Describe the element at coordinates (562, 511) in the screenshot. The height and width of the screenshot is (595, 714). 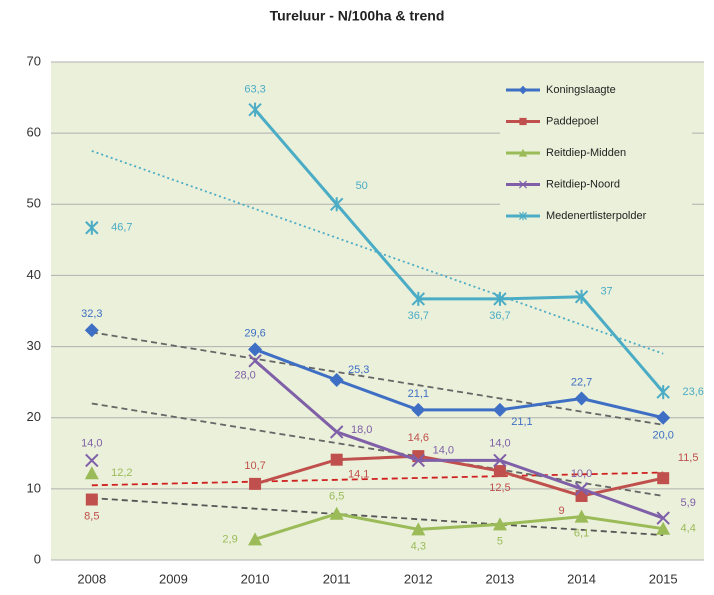
I see `data-label: 9` at that location.